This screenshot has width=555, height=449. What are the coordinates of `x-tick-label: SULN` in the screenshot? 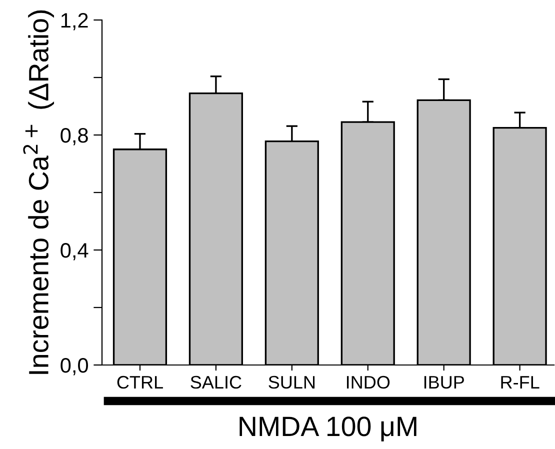 It's located at (291, 382).